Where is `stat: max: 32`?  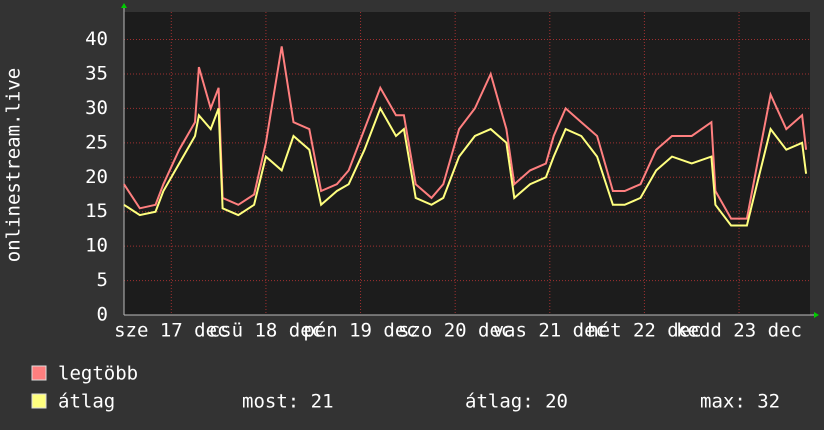
stat: max: 32 is located at coordinates (740, 402).